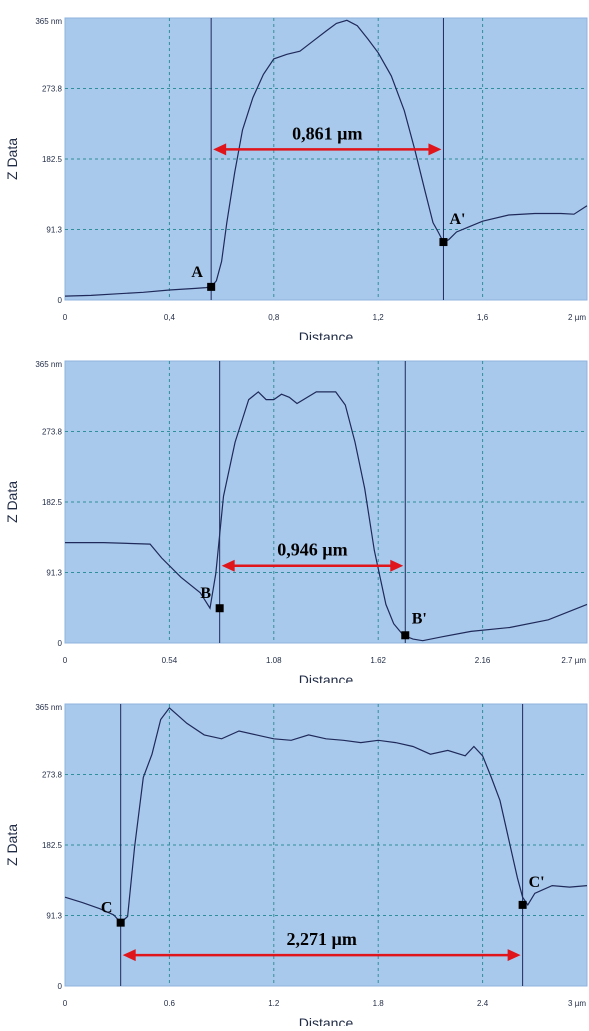  Describe the element at coordinates (321, 939) in the screenshot. I see `measurement-label: 2,271 µm` at that location.